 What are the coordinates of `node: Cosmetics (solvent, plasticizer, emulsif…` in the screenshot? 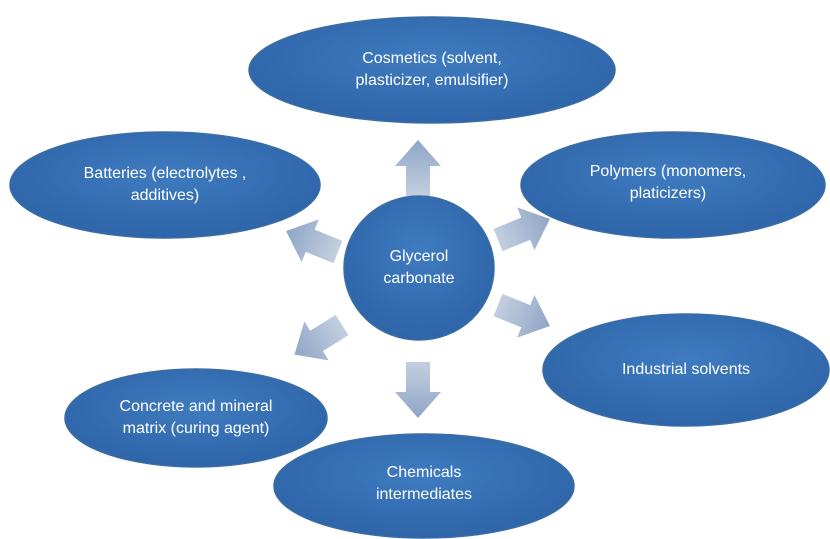 It's located at (432, 70).